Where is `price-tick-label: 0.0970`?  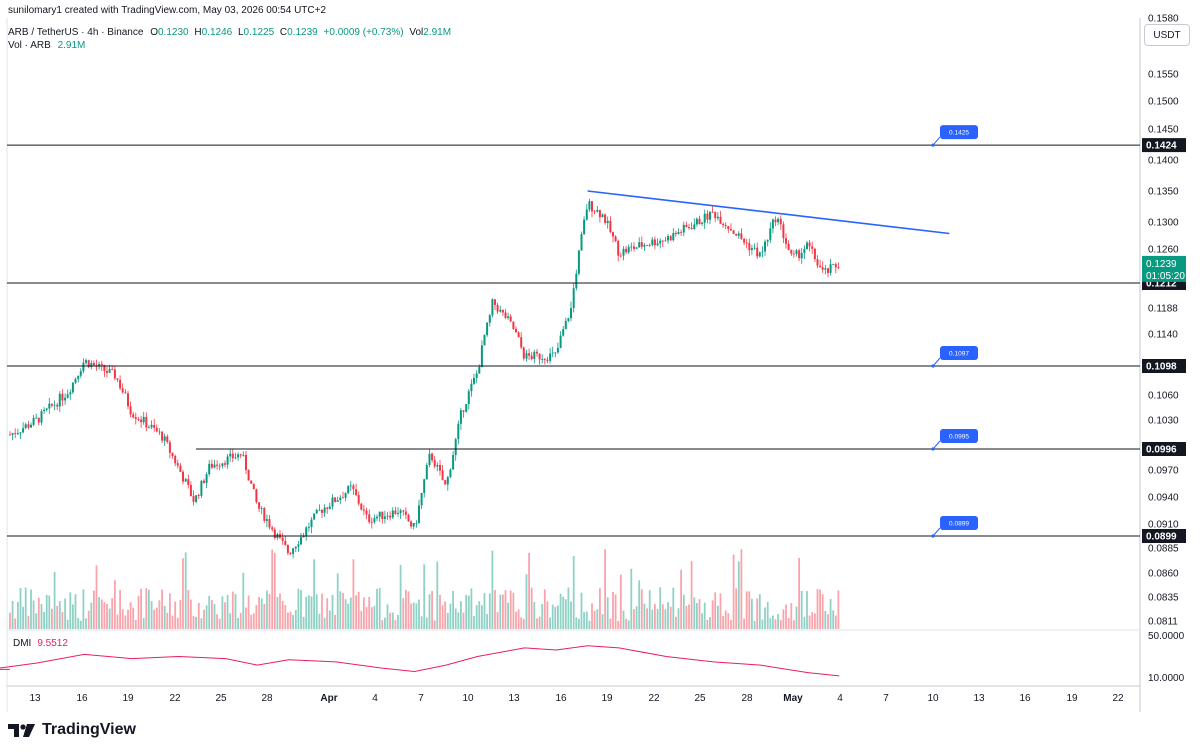 price-tick-label: 0.0970 is located at coordinates (1163, 471).